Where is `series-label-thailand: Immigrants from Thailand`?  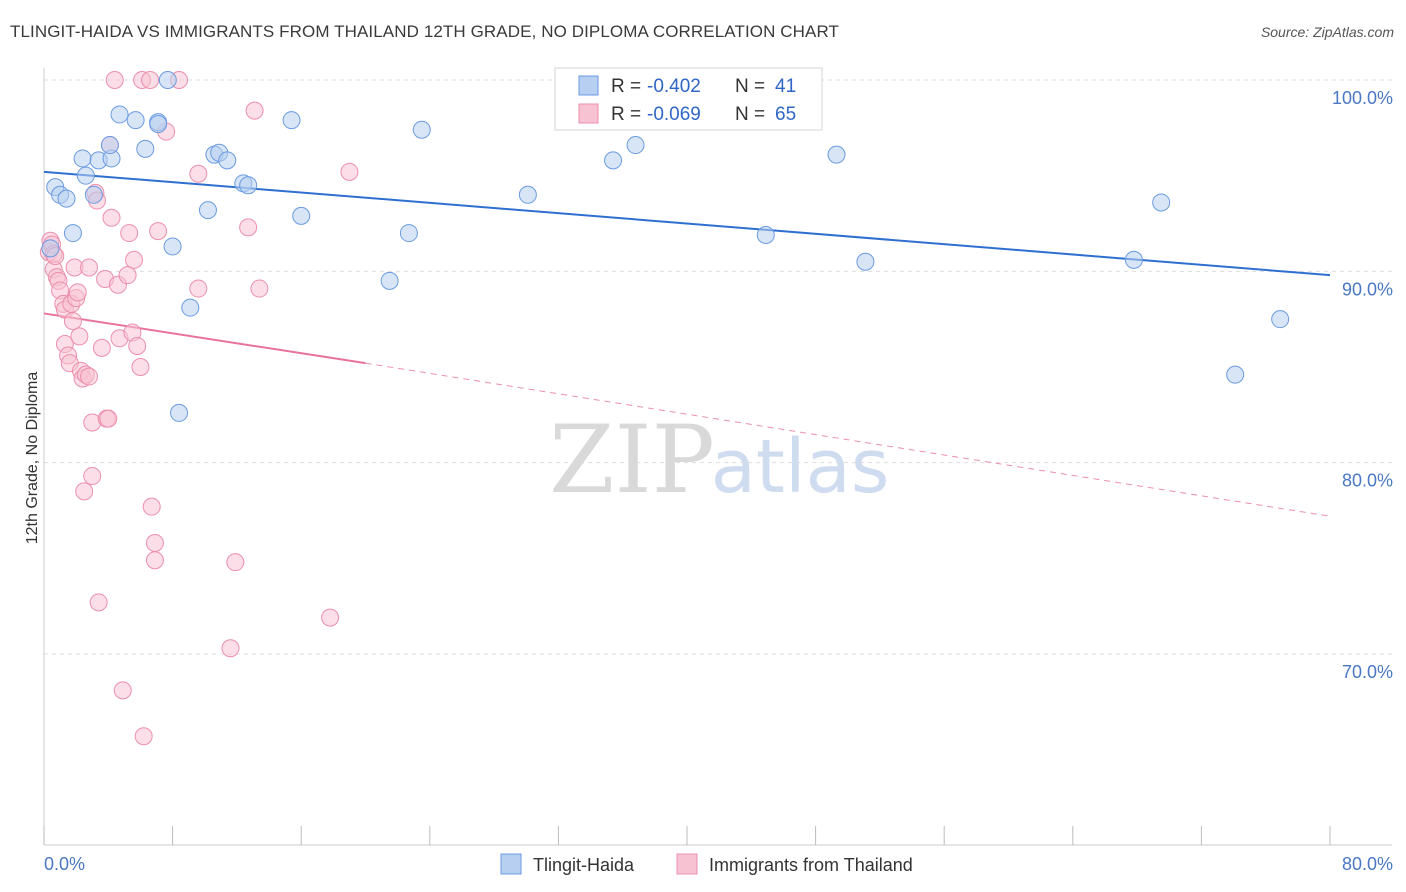 series-label-thailand: Immigrants from Thailand is located at coordinates (811, 865).